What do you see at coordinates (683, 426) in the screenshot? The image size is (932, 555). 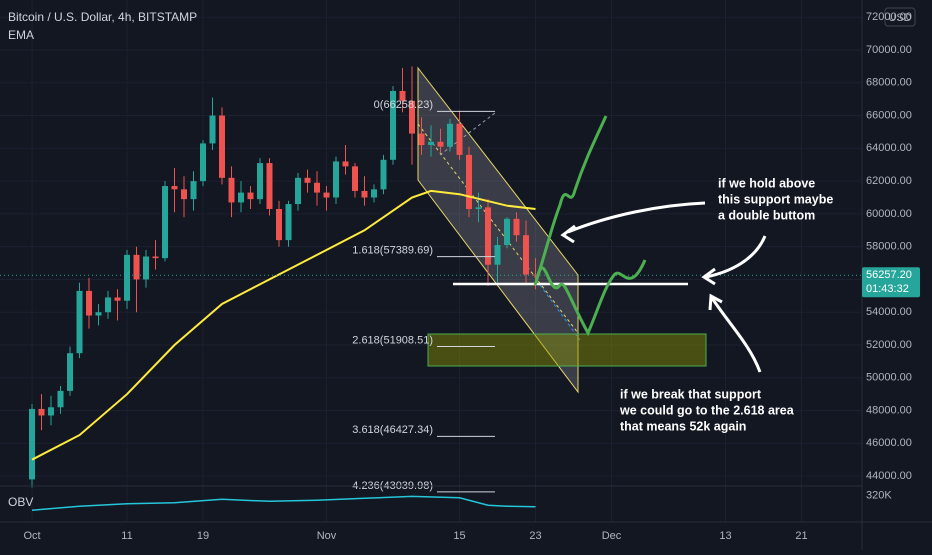 I see `annotation: that means 52k again` at bounding box center [683, 426].